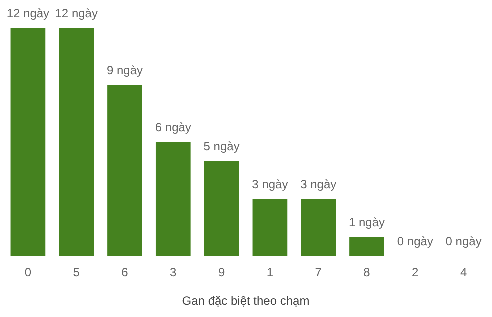 This screenshot has height=317, width=492. I want to click on x-tick-label: 3, so click(174, 273).